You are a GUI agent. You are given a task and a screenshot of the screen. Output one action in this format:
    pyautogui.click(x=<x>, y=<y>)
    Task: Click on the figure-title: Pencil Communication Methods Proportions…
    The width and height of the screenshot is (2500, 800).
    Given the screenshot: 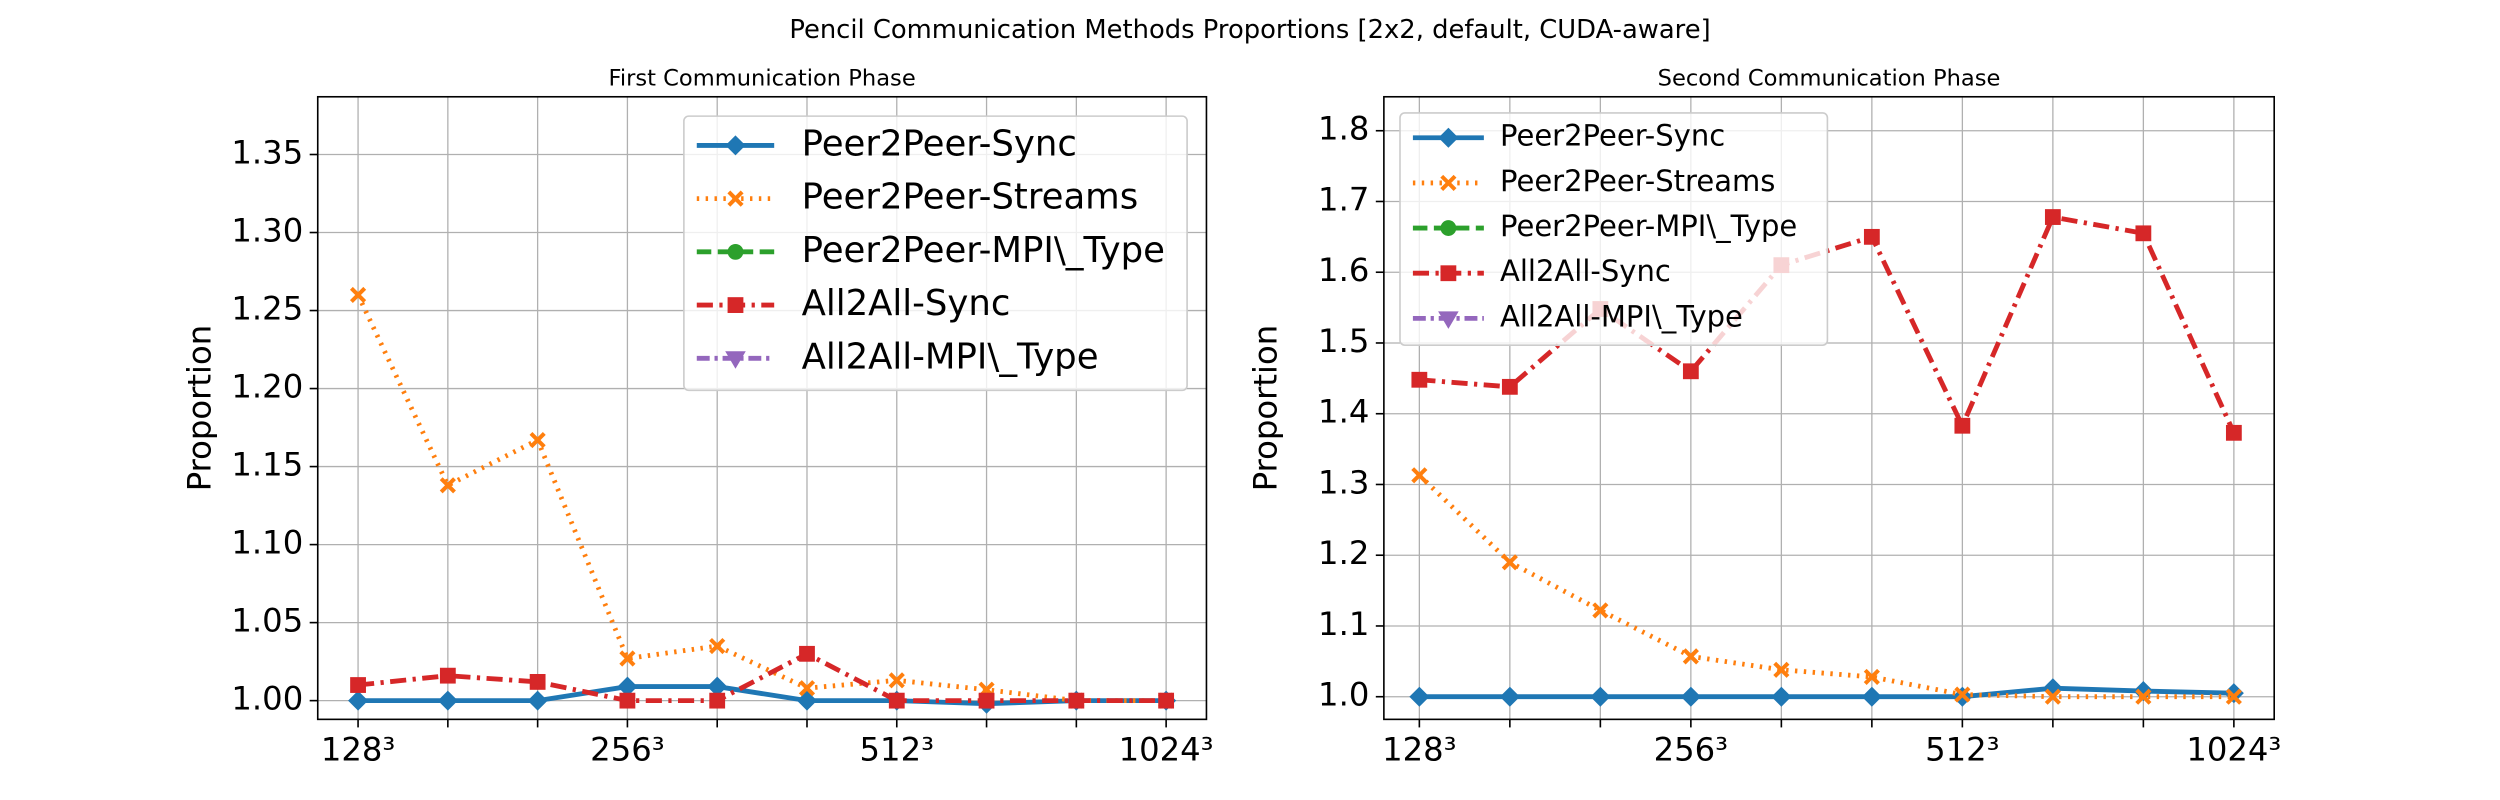 What is the action you would take?
    pyautogui.click(x=1249, y=30)
    